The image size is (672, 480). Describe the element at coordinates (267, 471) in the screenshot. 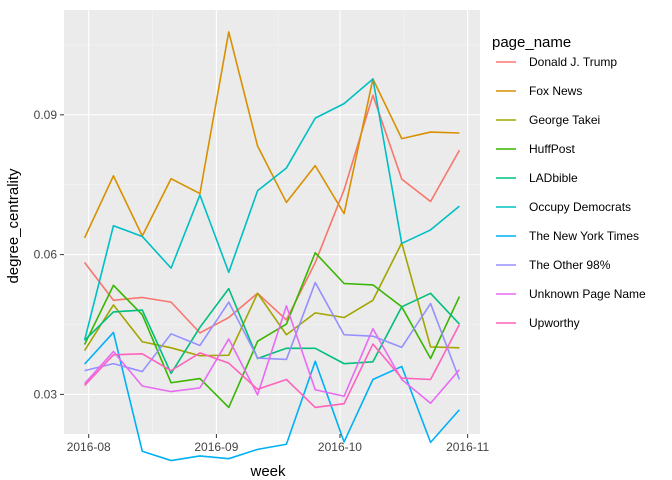

I see `x-axis-title: week` at that location.